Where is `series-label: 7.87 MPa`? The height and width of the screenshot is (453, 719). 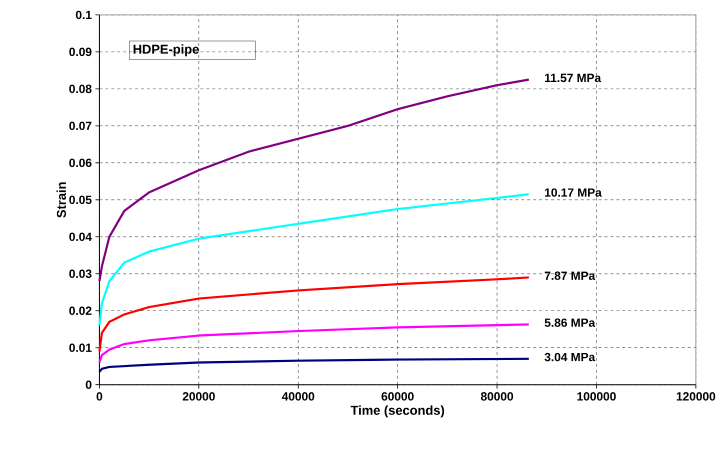
series-label: 7.87 MPa is located at coordinates (570, 275).